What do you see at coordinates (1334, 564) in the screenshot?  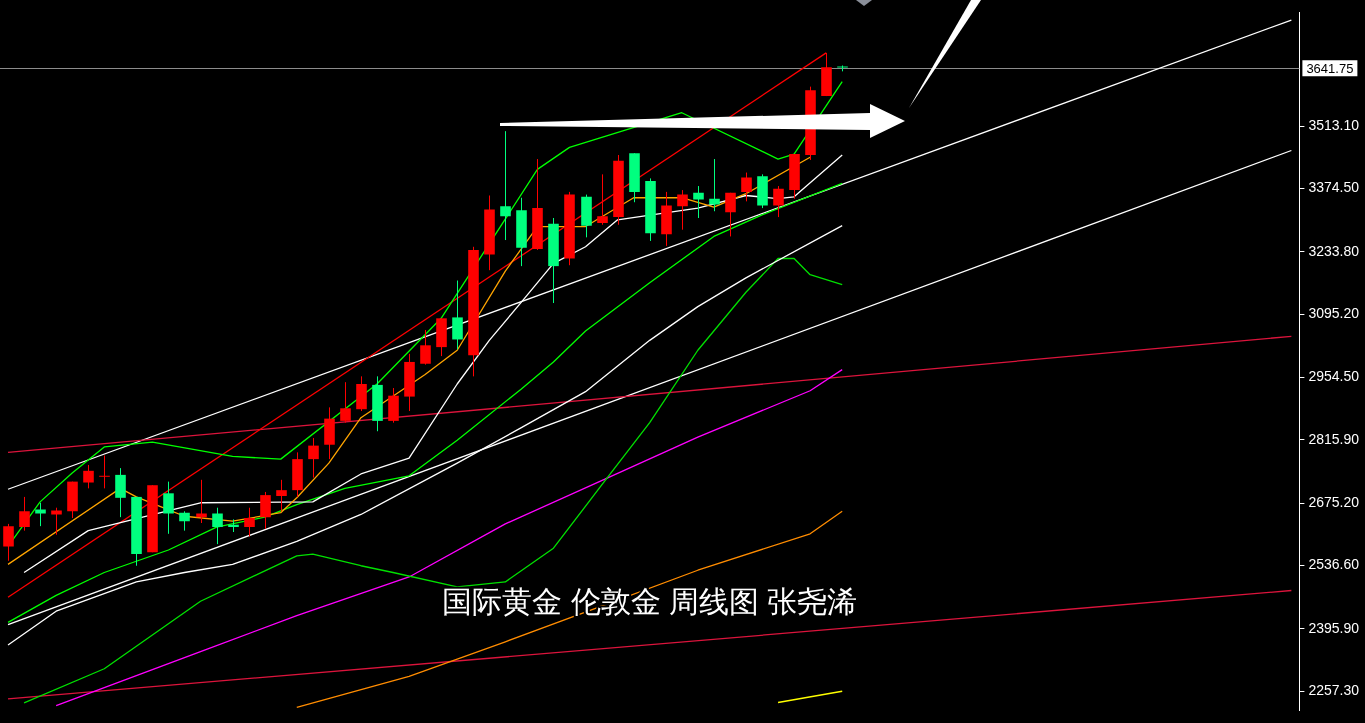 I see `y-tick-label: 2536.60` at bounding box center [1334, 564].